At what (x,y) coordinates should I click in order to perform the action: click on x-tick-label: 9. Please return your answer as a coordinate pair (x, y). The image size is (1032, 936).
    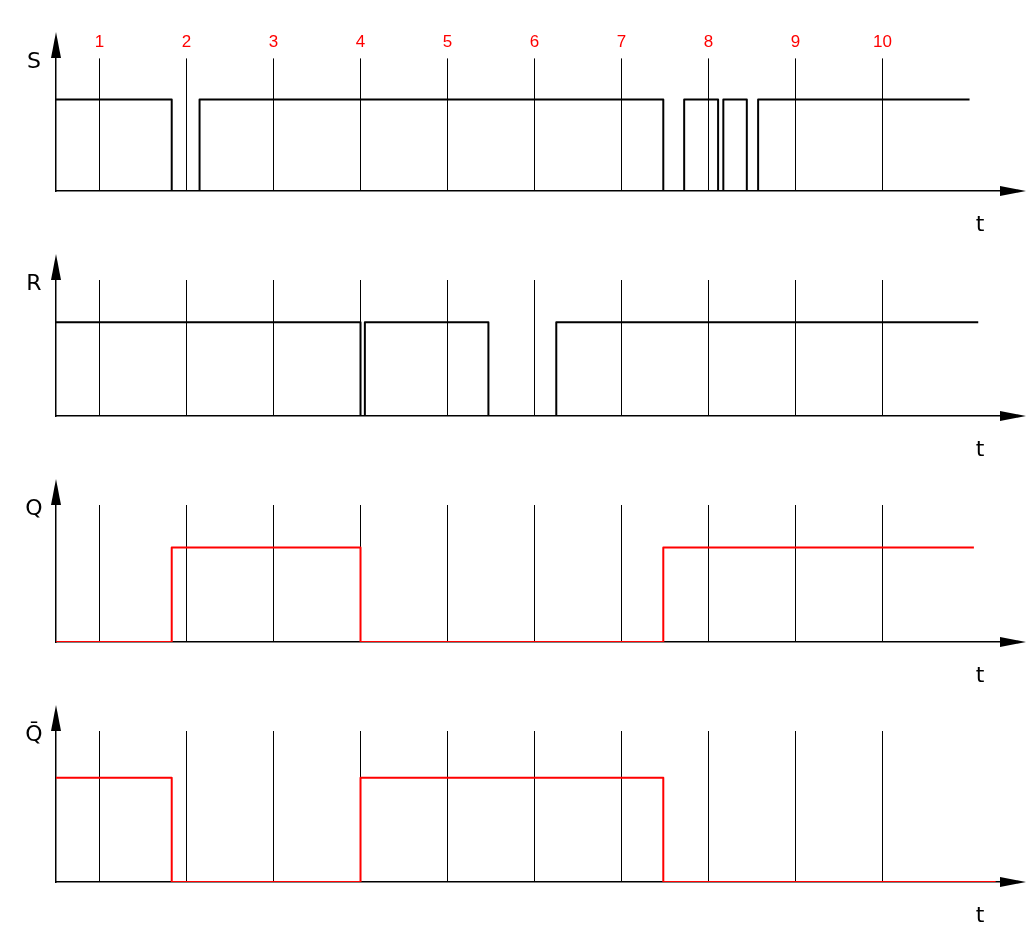
    Looking at the image, I should click on (795, 41).